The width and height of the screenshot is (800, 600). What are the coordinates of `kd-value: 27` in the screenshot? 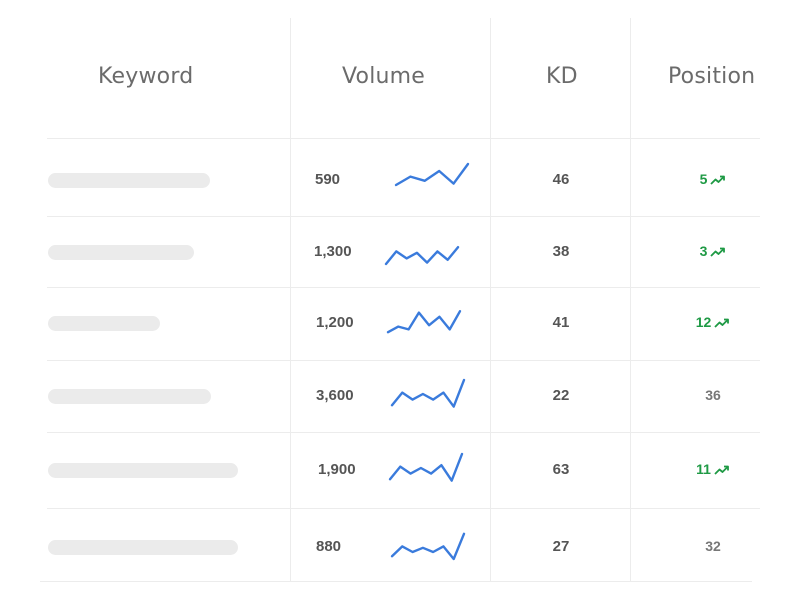 It's located at (561, 546).